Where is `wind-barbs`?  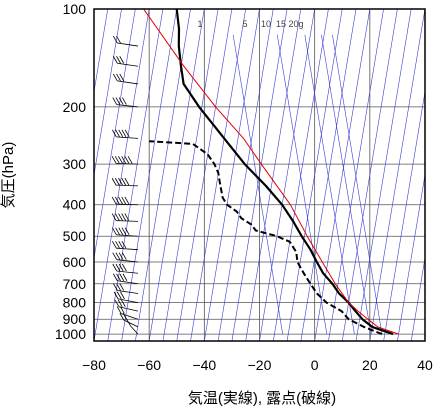 wind-barbs is located at coordinates (125, 185).